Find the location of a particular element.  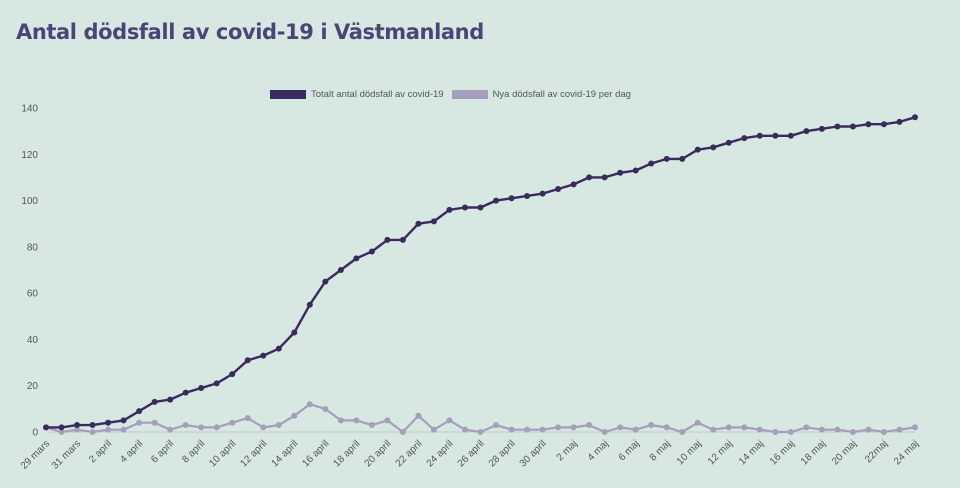

y-tick-label: 60 is located at coordinates (33, 294).